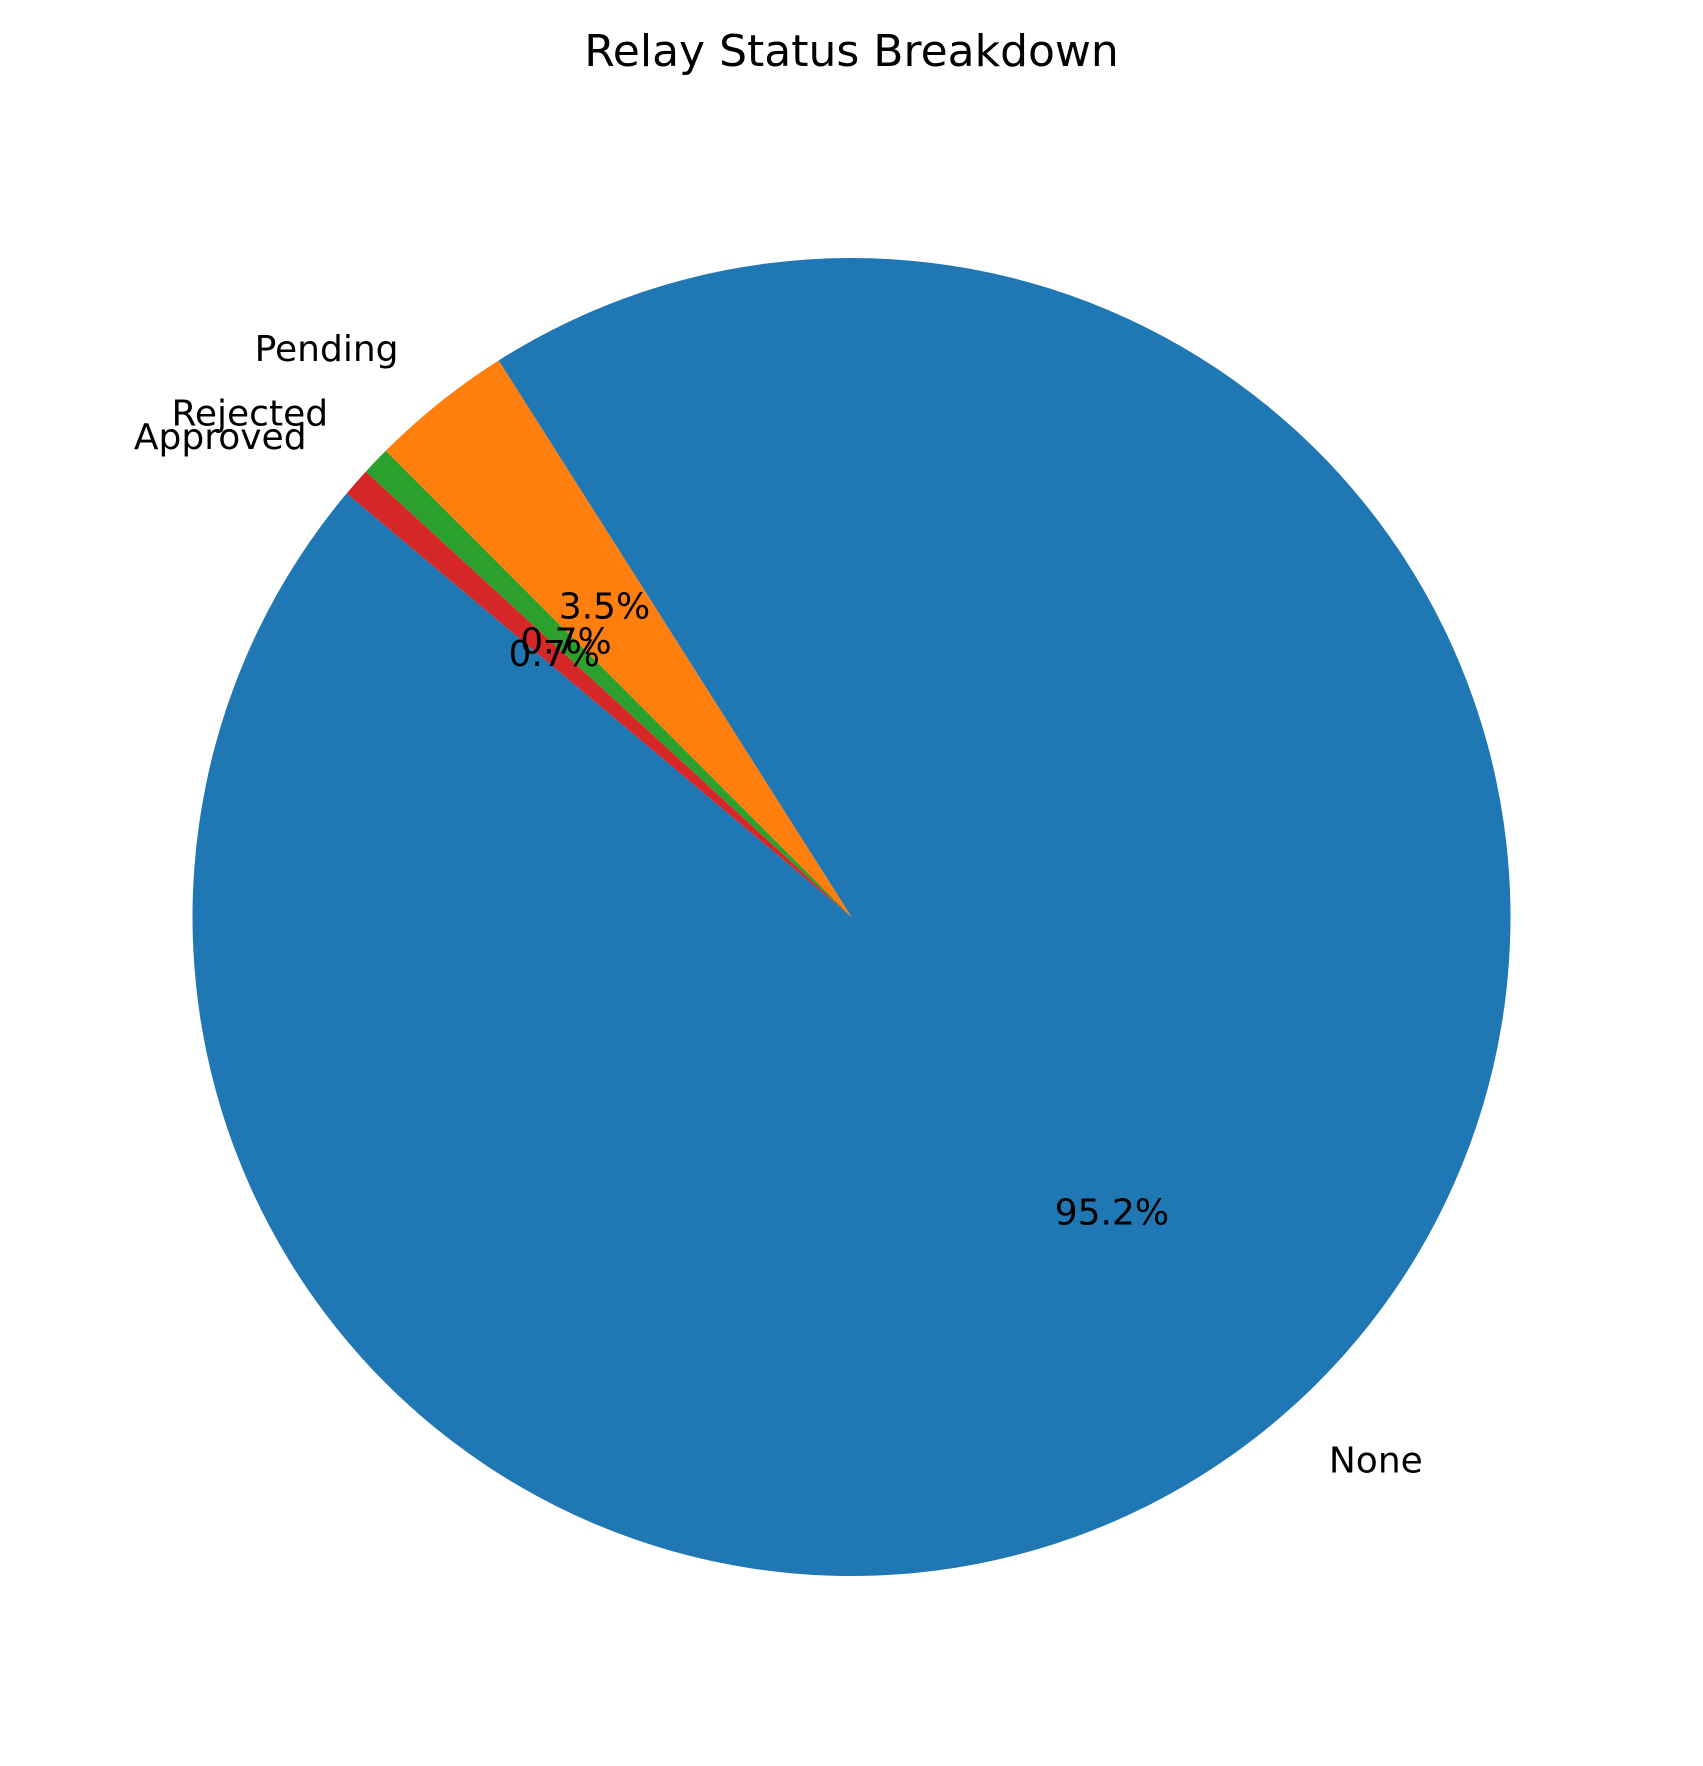 The width and height of the screenshot is (1703, 1766). Describe the element at coordinates (1112, 1213) in the screenshot. I see `slice-percent-none: 95.2%` at that location.